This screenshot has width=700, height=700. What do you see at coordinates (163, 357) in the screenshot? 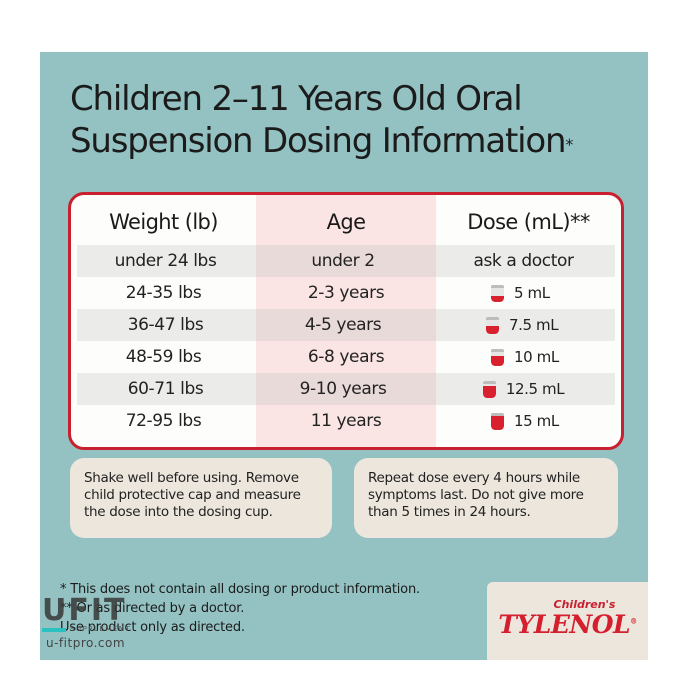
I see `weight-cell: 48-59 lbs` at bounding box center [163, 357].